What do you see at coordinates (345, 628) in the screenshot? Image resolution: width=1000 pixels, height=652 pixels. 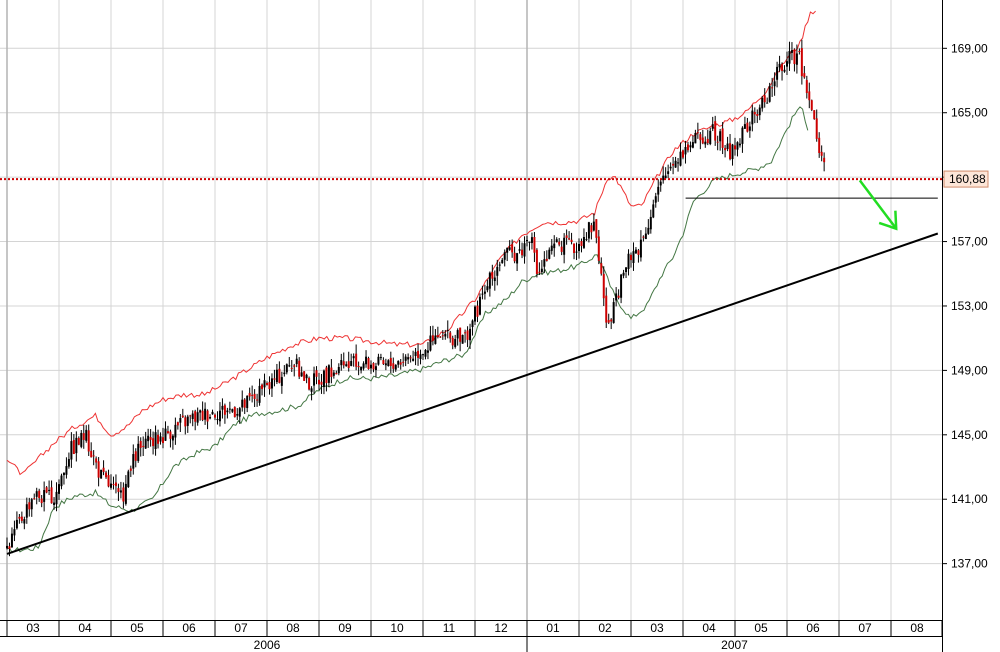 I see `x-month-label: 09` at bounding box center [345, 628].